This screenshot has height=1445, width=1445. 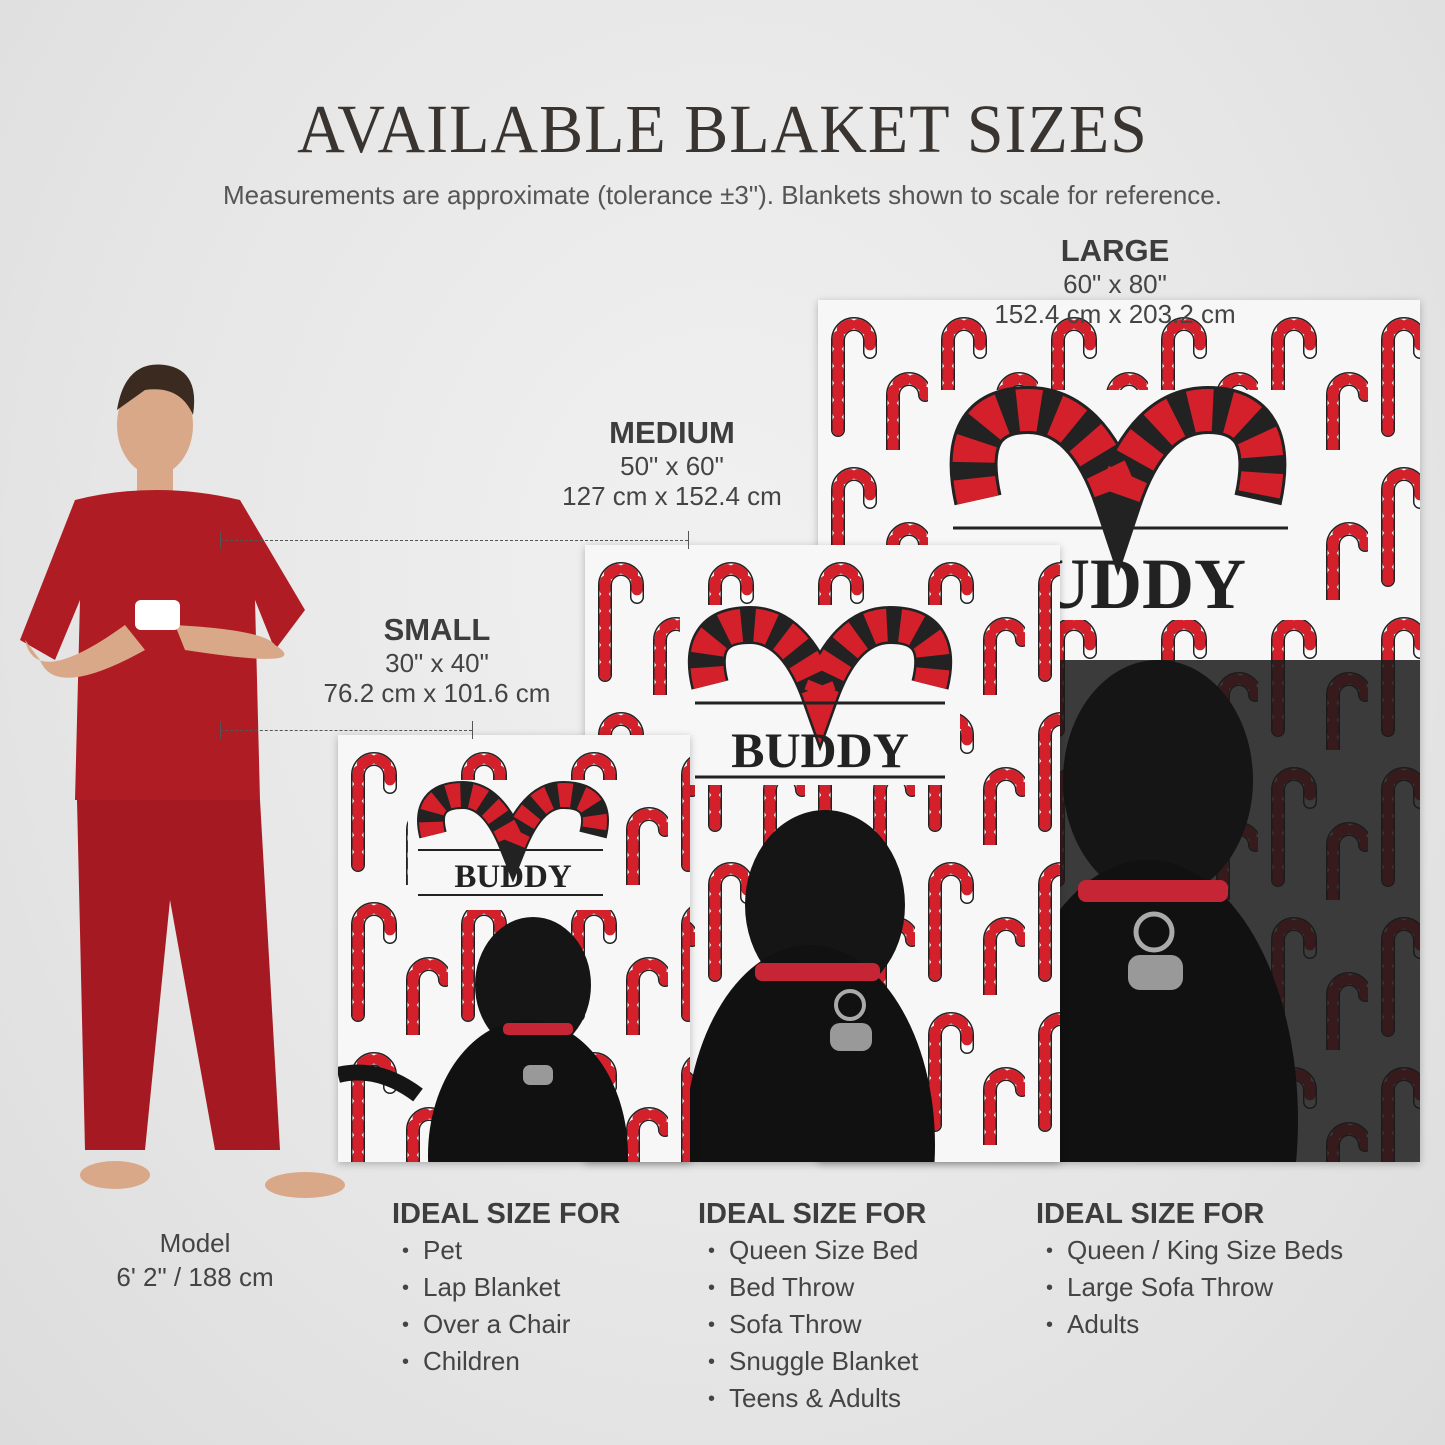 I want to click on size-cm: 127 cm x 152.4 cm, so click(x=672, y=496).